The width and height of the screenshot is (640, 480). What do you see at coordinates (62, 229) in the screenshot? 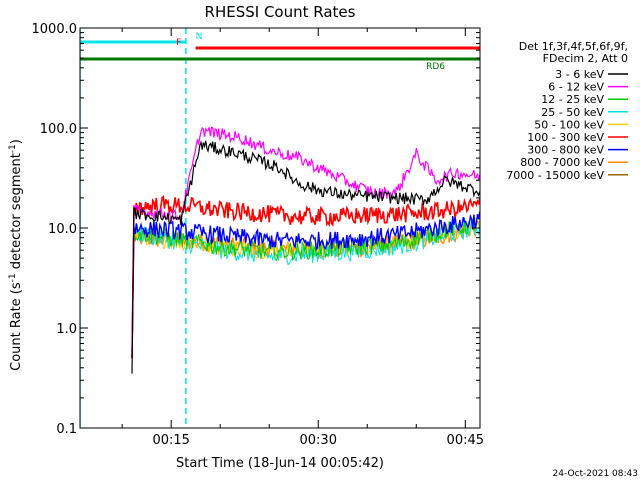
I see `y-tick-label: 10.0` at bounding box center [62, 229].